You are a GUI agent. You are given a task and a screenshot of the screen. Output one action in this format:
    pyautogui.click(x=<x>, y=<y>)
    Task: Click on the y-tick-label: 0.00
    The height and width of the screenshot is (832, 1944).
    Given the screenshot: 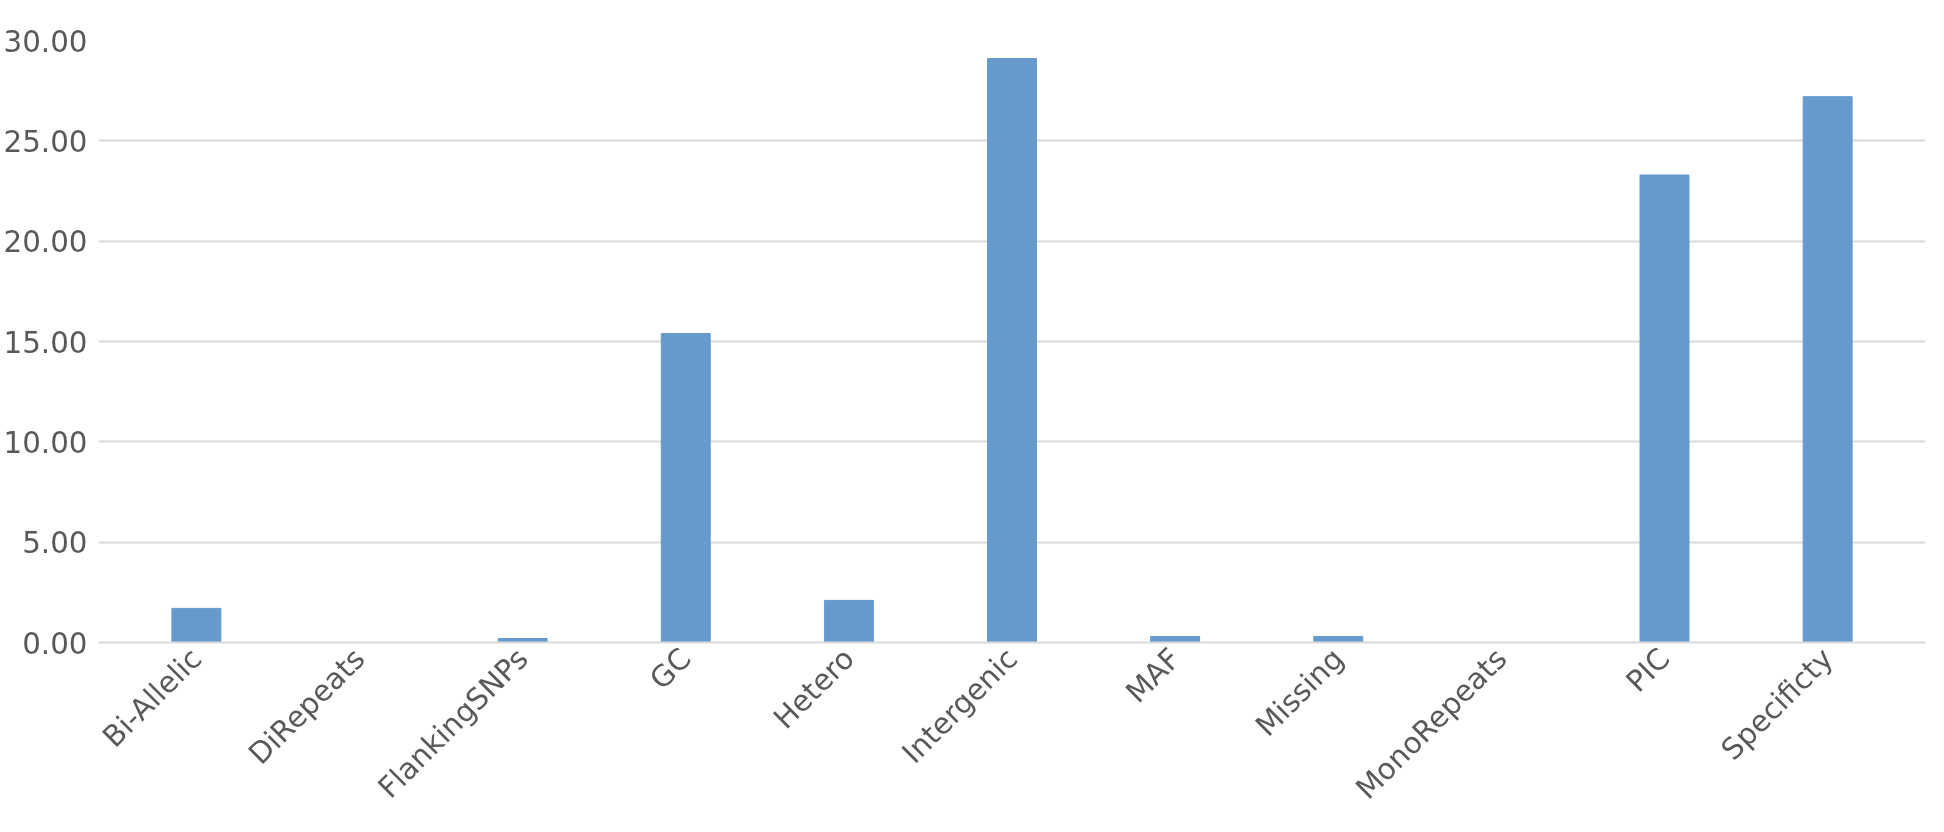 What is the action you would take?
    pyautogui.click(x=55, y=643)
    